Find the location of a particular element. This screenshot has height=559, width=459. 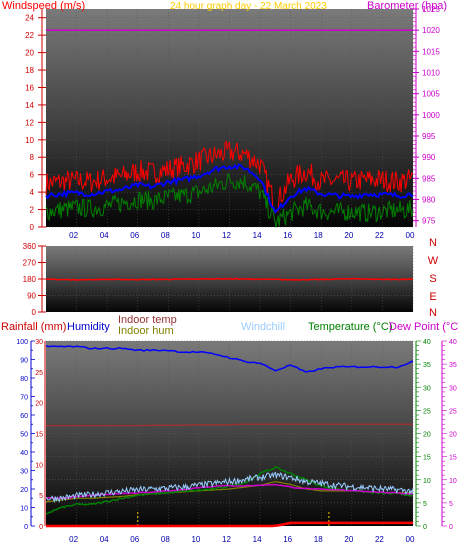

temperature-tick-label: 5 is located at coordinates (425, 504).